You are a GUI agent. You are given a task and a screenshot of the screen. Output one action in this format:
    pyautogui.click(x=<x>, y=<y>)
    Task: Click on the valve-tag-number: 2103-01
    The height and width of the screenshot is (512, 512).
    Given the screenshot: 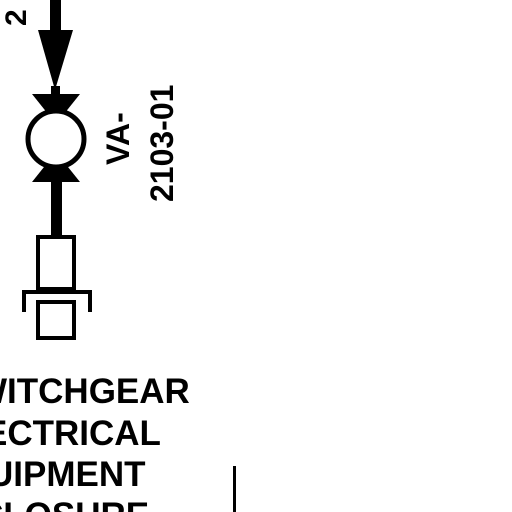 What is the action you would take?
    pyautogui.click(x=162, y=143)
    